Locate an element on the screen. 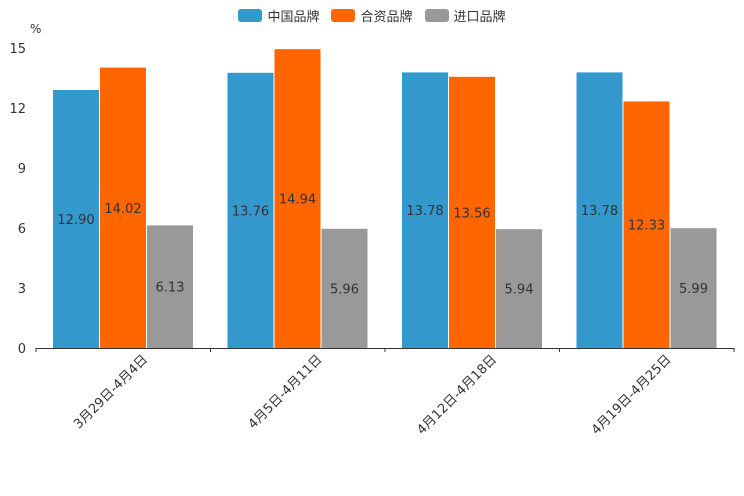 Image resolution: width=744 pixels, height=496 pixels. data-label: 6.13 is located at coordinates (170, 288).